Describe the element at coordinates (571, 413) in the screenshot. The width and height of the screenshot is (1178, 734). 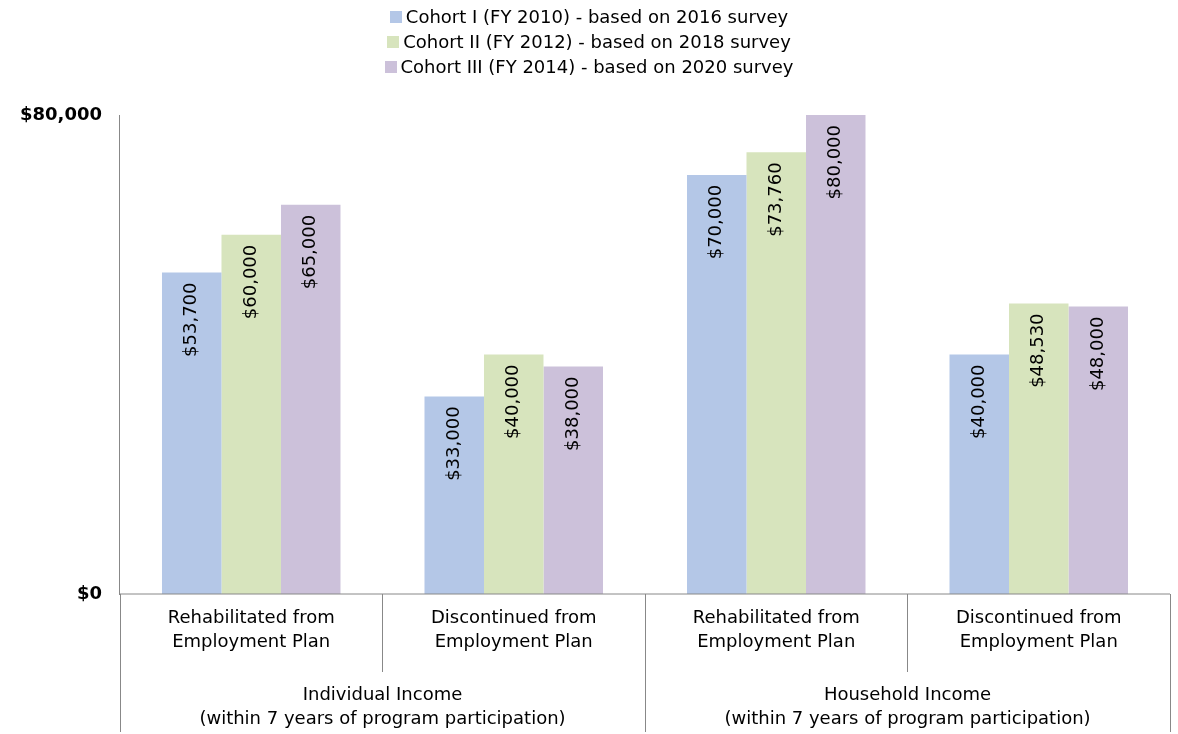
I see `data-label: $38,000` at that location.